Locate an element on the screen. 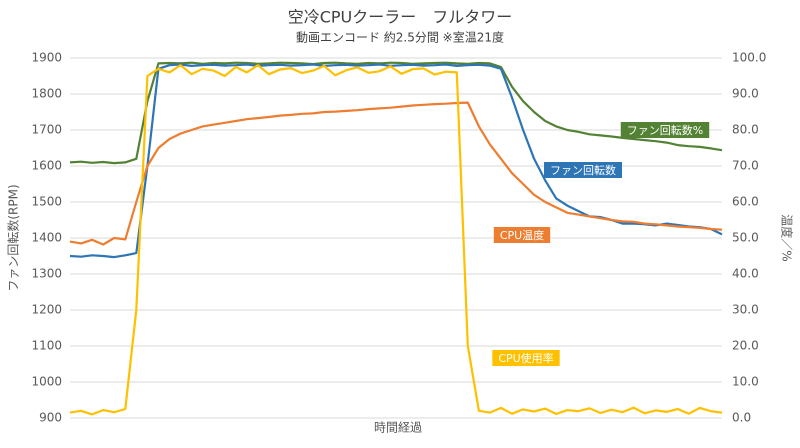 This screenshot has width=800, height=448. y2-tick-label: 0.0 is located at coordinates (741, 418).